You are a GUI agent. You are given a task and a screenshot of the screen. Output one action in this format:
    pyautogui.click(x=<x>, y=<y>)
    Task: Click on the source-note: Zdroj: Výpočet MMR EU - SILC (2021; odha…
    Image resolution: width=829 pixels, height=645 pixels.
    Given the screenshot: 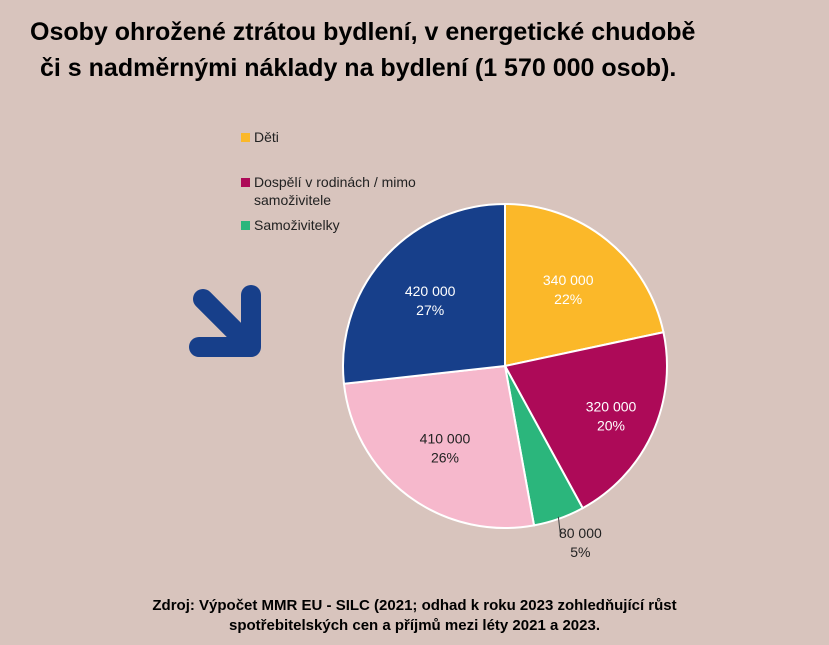 What is the action you would take?
    pyautogui.click(x=414, y=616)
    